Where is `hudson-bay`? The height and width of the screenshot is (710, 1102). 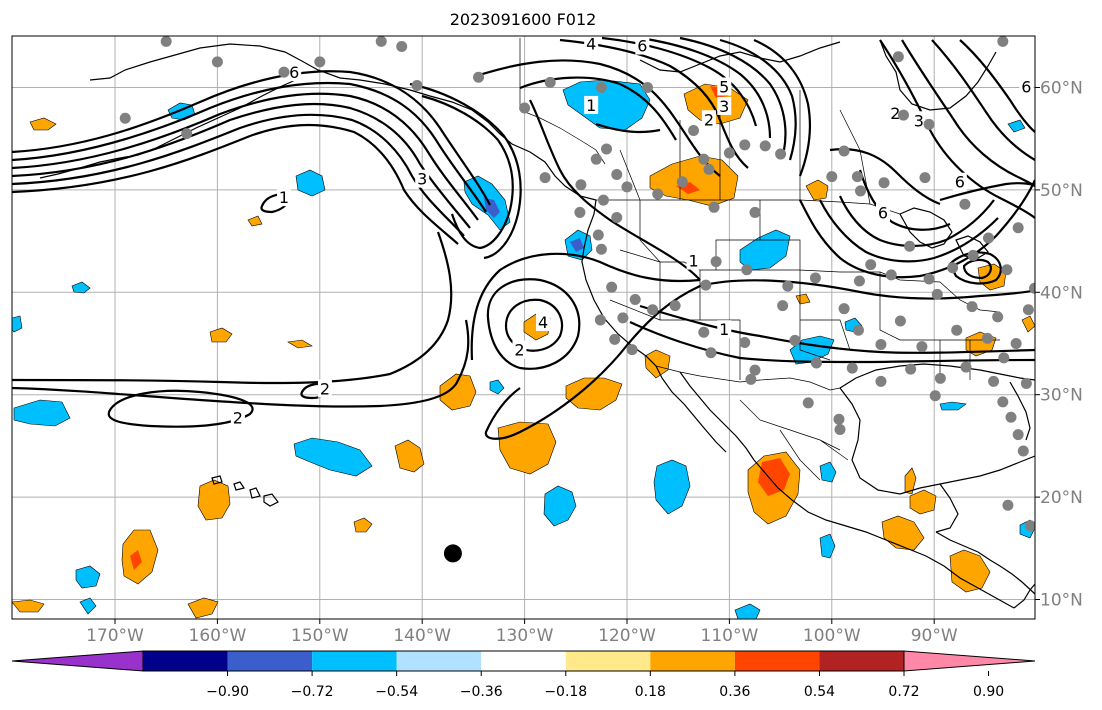 hudson-bay is located at coordinates (938, 75).